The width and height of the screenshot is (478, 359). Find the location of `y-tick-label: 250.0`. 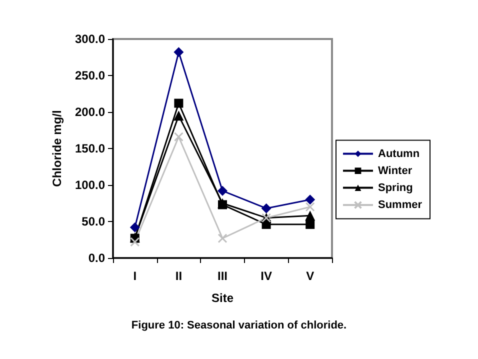

y-tick-label: 250.0 is located at coordinates (90, 75).